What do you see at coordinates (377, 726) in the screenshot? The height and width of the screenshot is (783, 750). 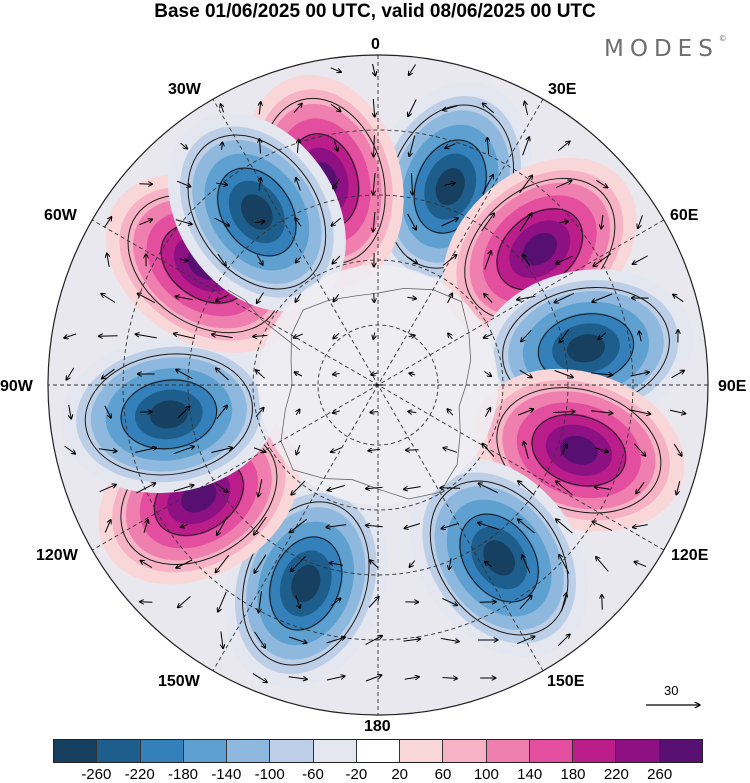 I see `lon-label-180: 180` at bounding box center [377, 726].